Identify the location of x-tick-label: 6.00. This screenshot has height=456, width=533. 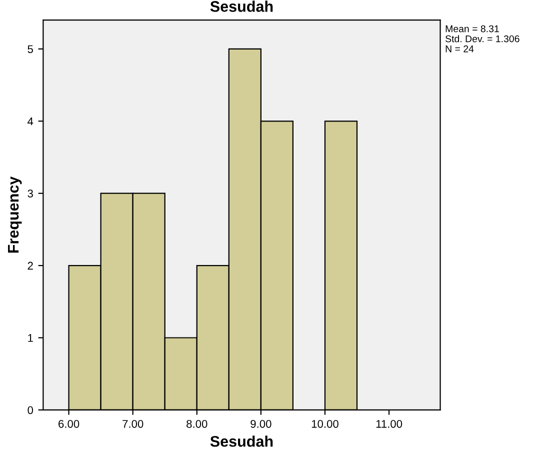
(69, 424).